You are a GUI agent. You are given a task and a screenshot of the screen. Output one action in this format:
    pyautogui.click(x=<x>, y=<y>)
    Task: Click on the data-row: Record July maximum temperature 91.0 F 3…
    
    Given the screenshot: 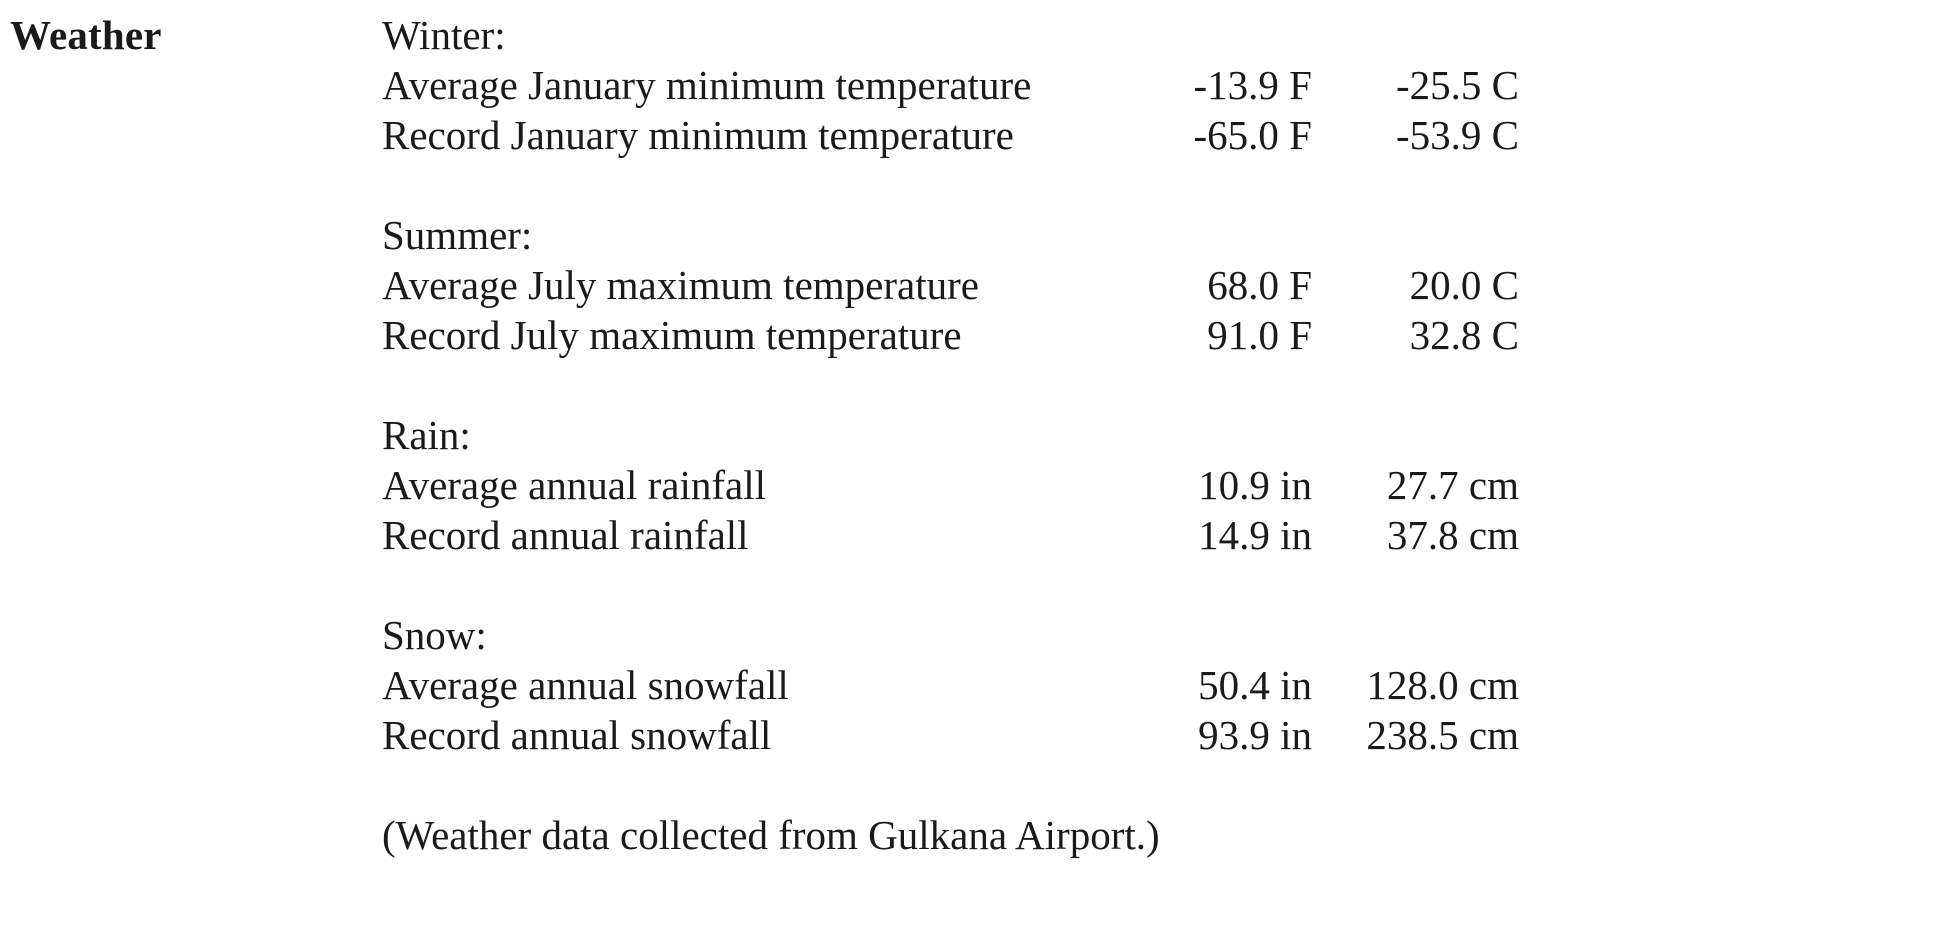 What is the action you would take?
    pyautogui.click(x=982, y=335)
    